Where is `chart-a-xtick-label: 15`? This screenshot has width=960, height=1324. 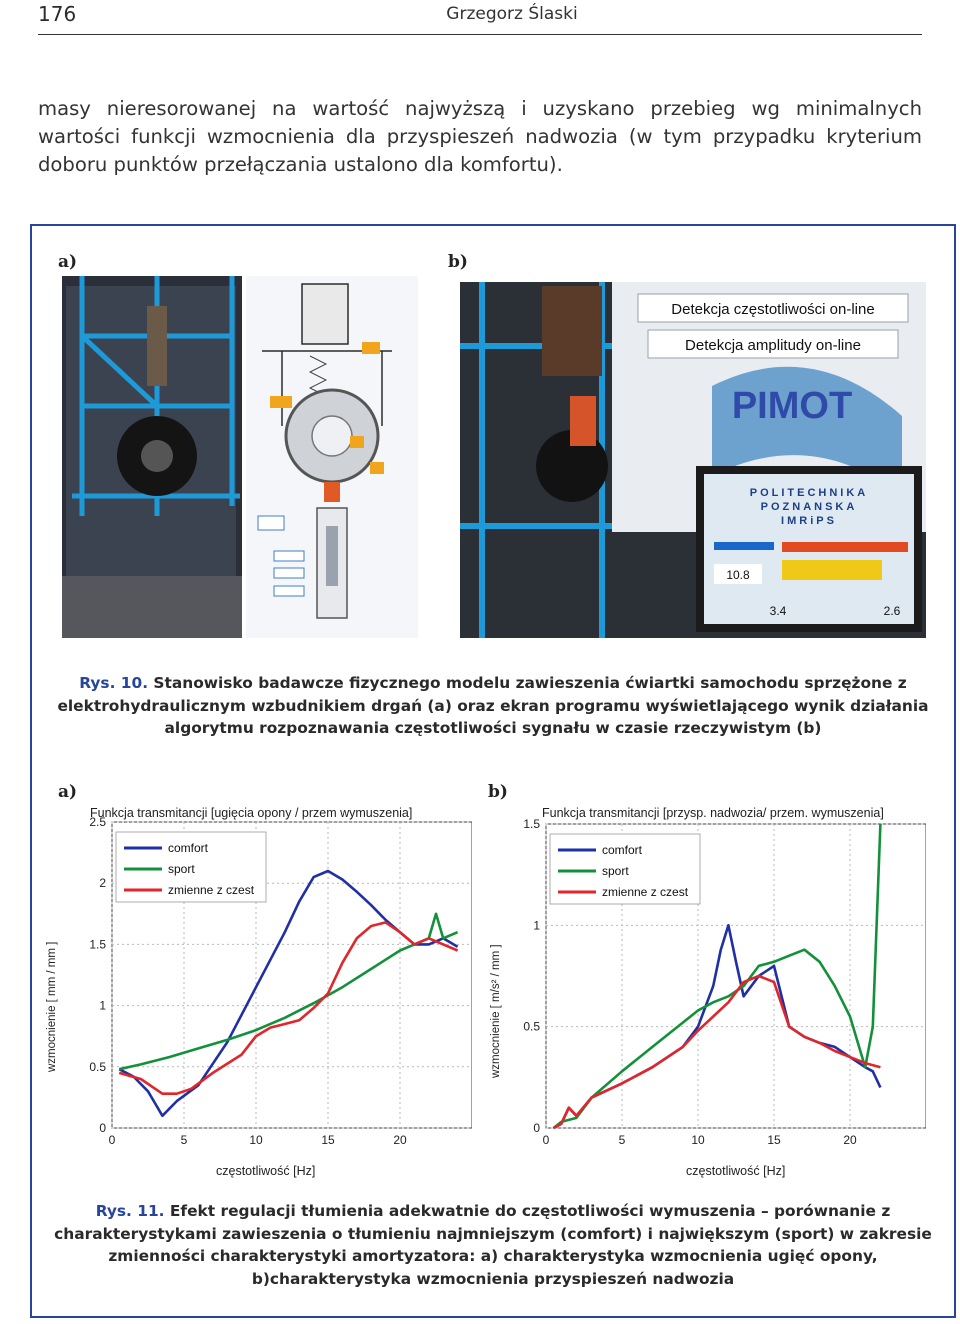 chart-a-xtick-label: 15 is located at coordinates (328, 1140).